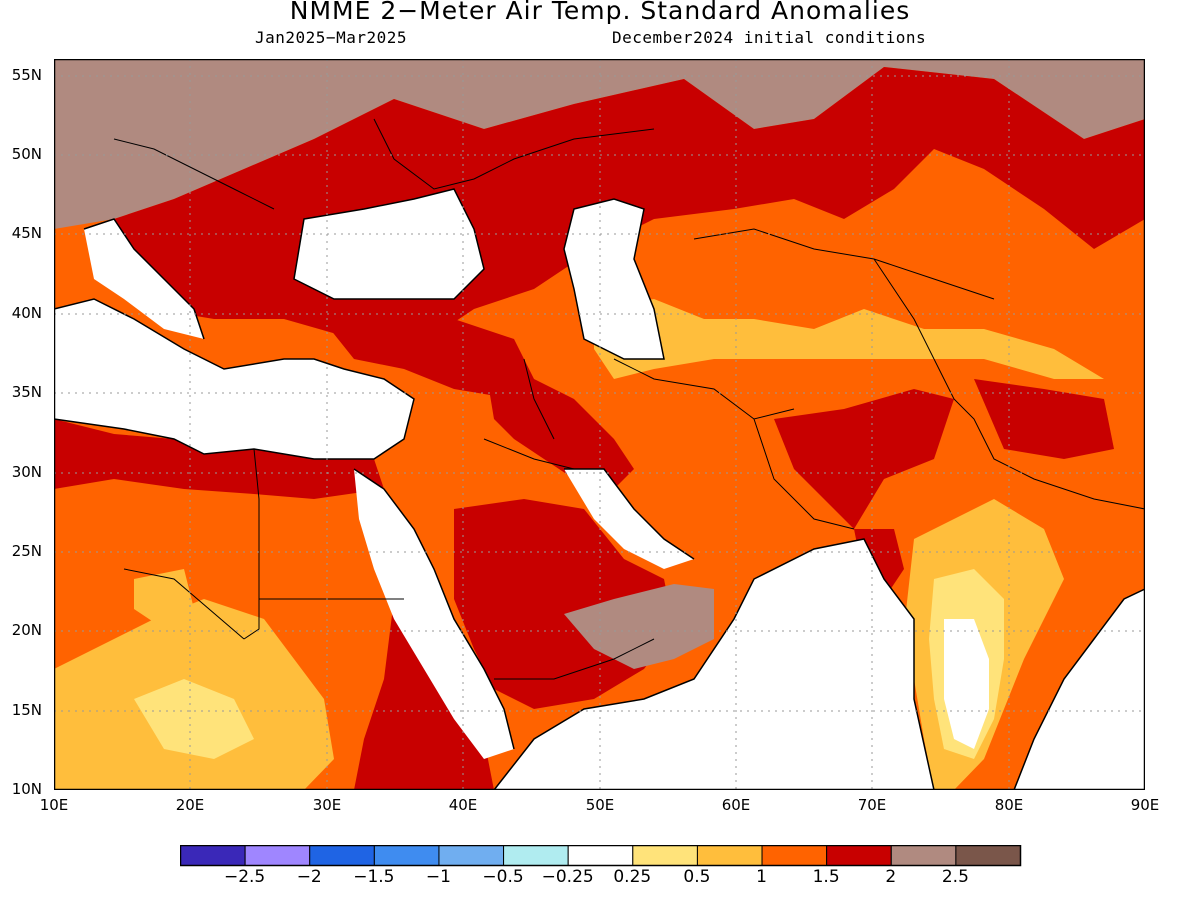 The image size is (1200, 900). Describe the element at coordinates (26, 789) in the screenshot. I see `lat-label: 10N` at that location.